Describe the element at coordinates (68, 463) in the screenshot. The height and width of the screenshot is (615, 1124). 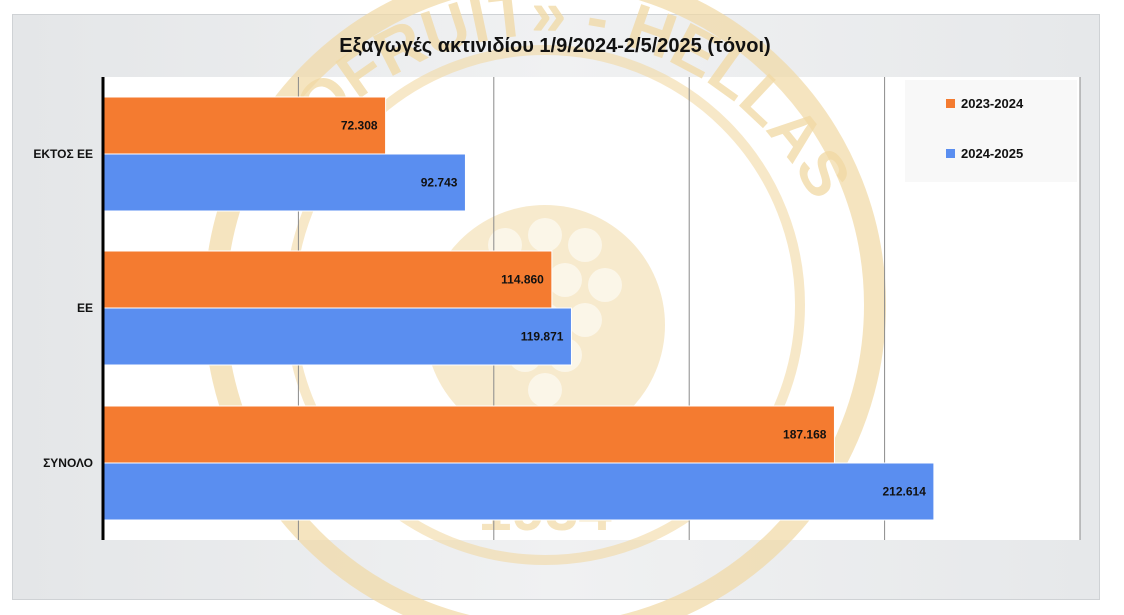
I see `category-label-2: ΣΥΝΟΛΟ` at that location.